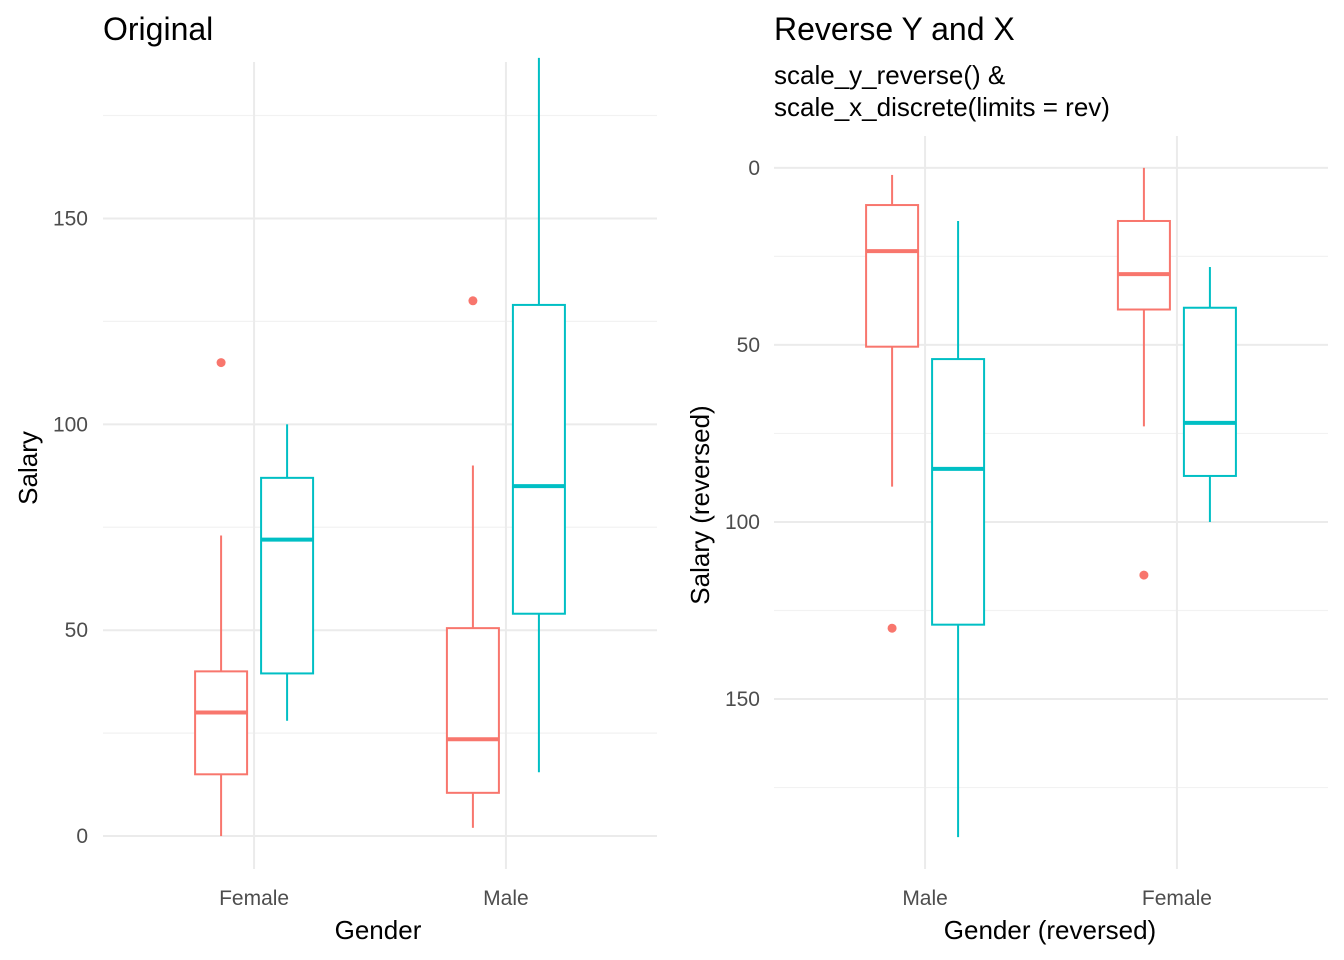 Image resolution: width=1344 pixels, height=960 pixels. What do you see at coordinates (1050, 930) in the screenshot?
I see `x-axis-title: Gender (reversed)` at bounding box center [1050, 930].